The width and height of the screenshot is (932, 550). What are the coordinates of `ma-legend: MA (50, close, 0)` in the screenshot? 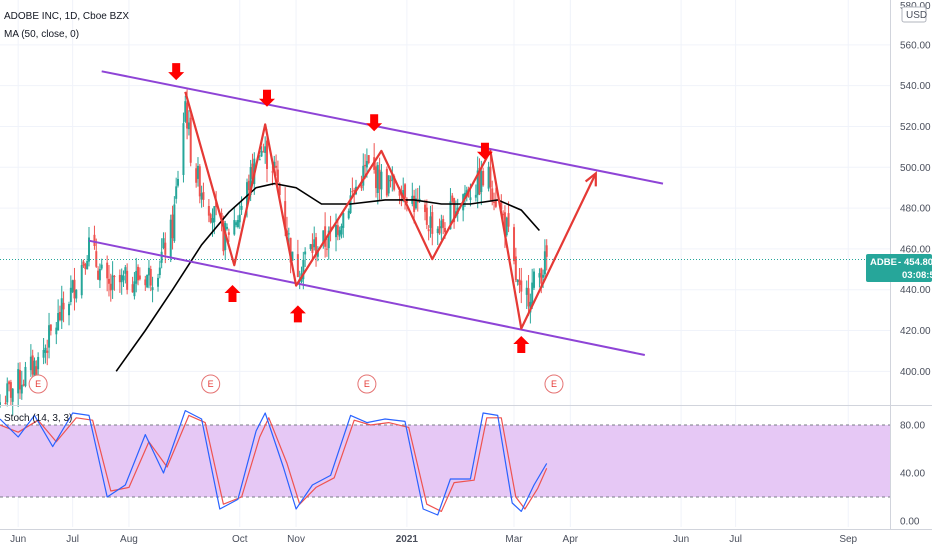 It's located at (41, 34).